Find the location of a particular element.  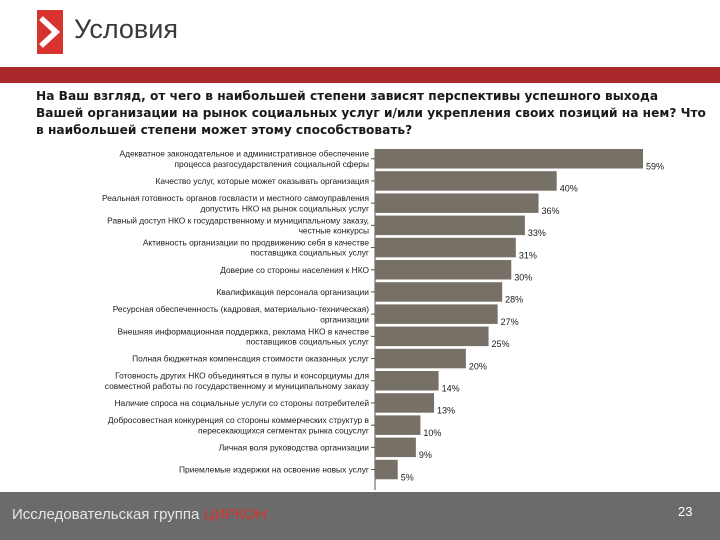

data-label: 30% is located at coordinates (523, 278).